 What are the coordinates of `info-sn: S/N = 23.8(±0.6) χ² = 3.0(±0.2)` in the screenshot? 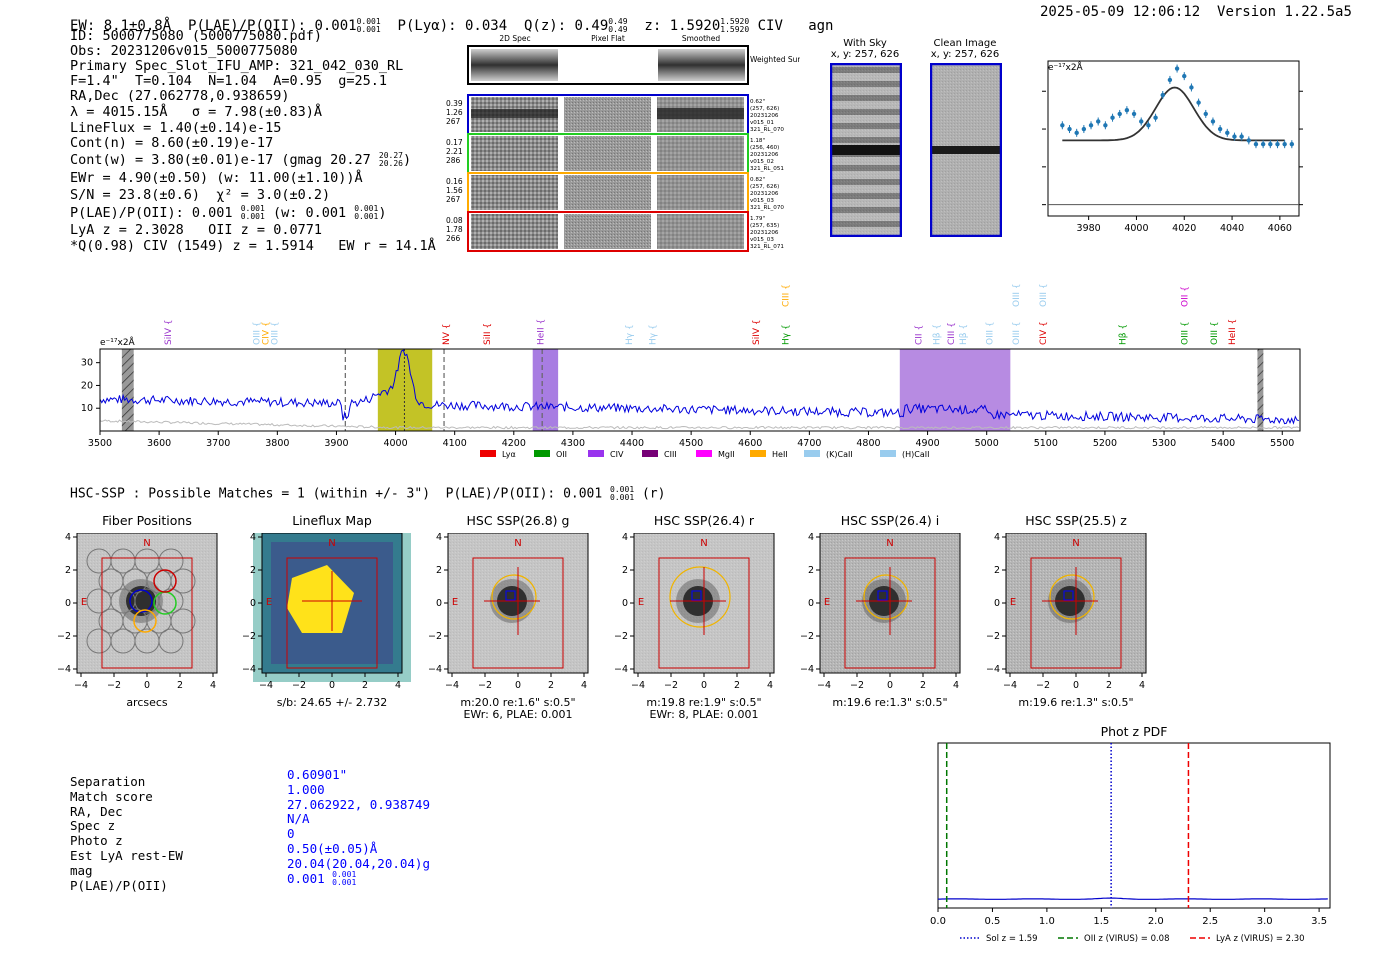 It's located at (200, 195).